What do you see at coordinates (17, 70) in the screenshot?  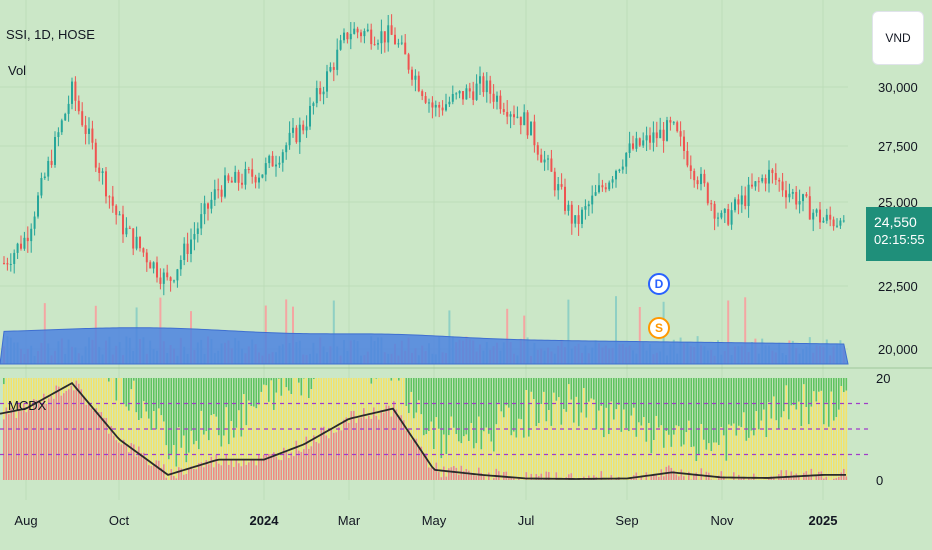 I see `volume-label: Vol` at bounding box center [17, 70].